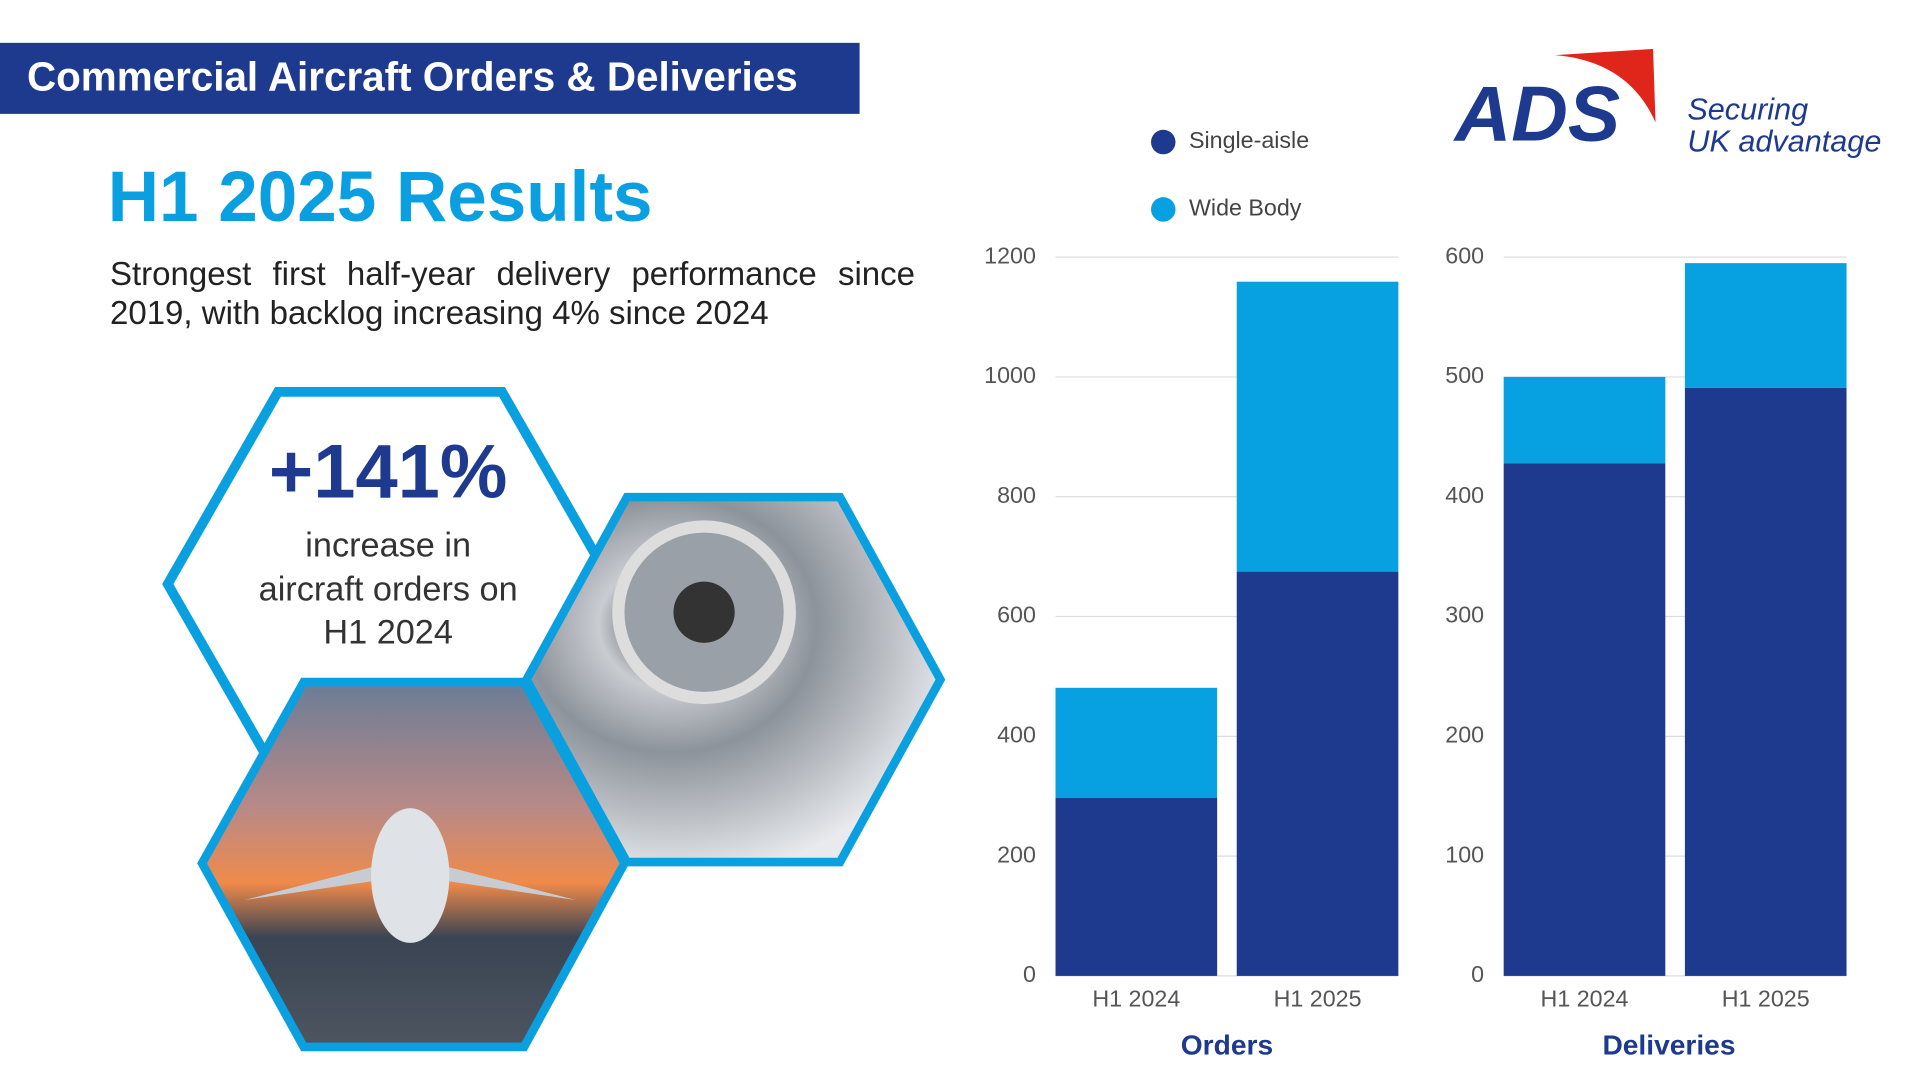  Describe the element at coordinates (1464, 375) in the screenshot. I see `y-tick-label: 500` at that location.